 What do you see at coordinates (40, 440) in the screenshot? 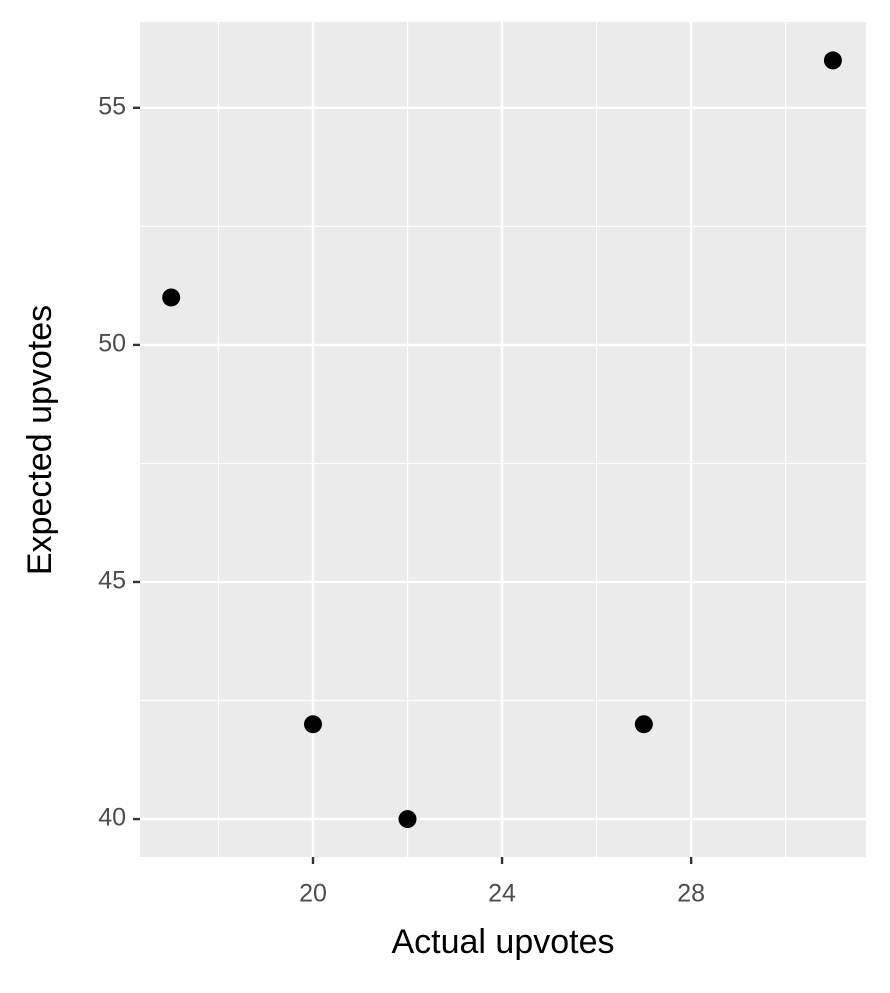
I see `y-axis-title: Expected upvotes` at bounding box center [40, 440].